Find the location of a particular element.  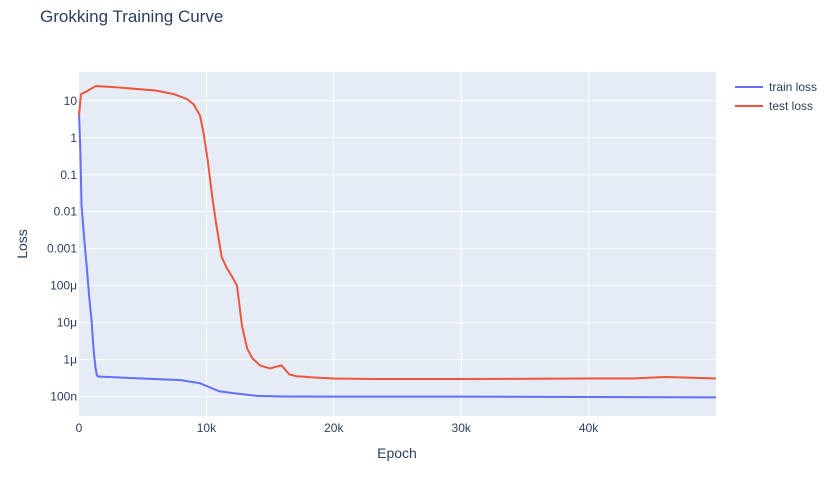

legend-item-train-loss: train loss is located at coordinates (776, 87).